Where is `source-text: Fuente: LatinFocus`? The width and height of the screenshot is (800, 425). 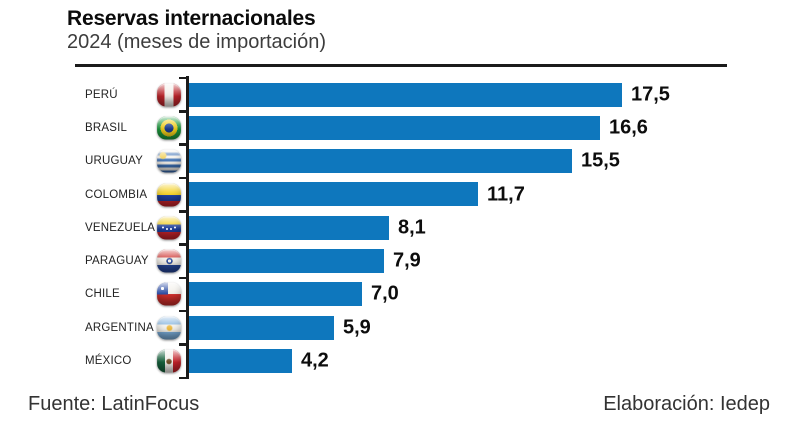
source-text: Fuente: LatinFocus is located at coordinates (114, 404).